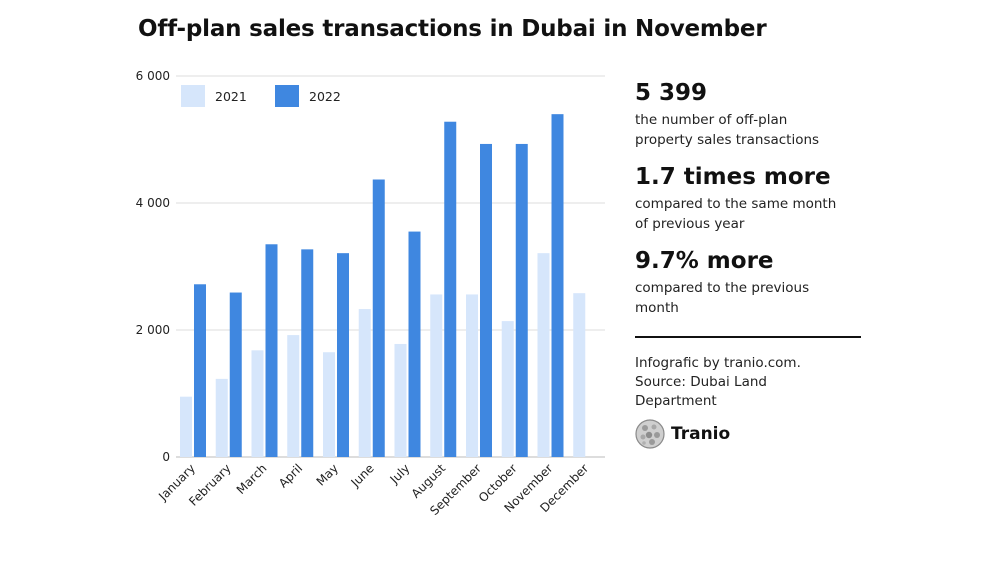 Image resolution: width=1000 pixels, height=563 pixels. I want to click on stat-desc-line: the number of off-plan, so click(711, 120).